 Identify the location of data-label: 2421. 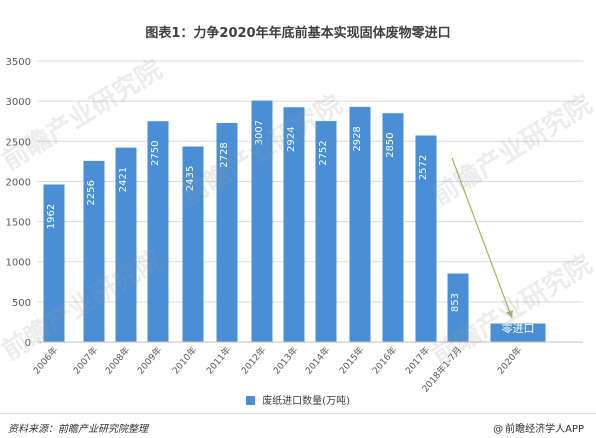
(123, 179).